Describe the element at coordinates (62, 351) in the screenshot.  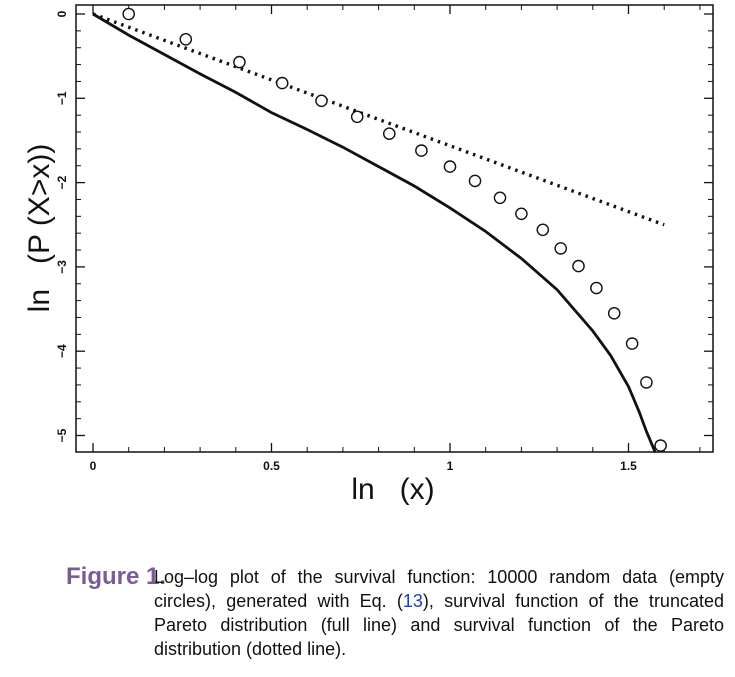
I see `y-tick-label: −4` at that location.